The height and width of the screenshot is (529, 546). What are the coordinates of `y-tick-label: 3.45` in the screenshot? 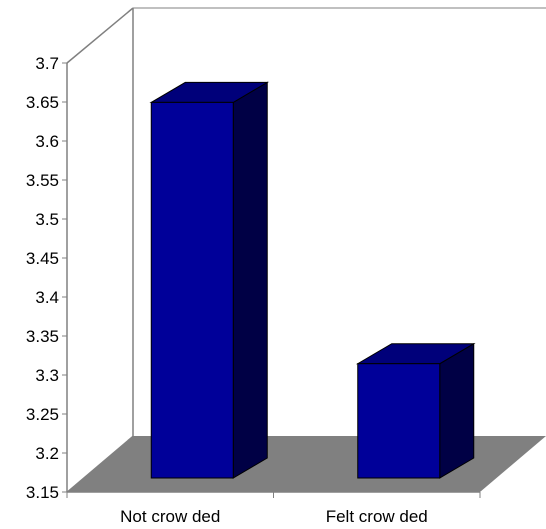 It's located at (42, 258).